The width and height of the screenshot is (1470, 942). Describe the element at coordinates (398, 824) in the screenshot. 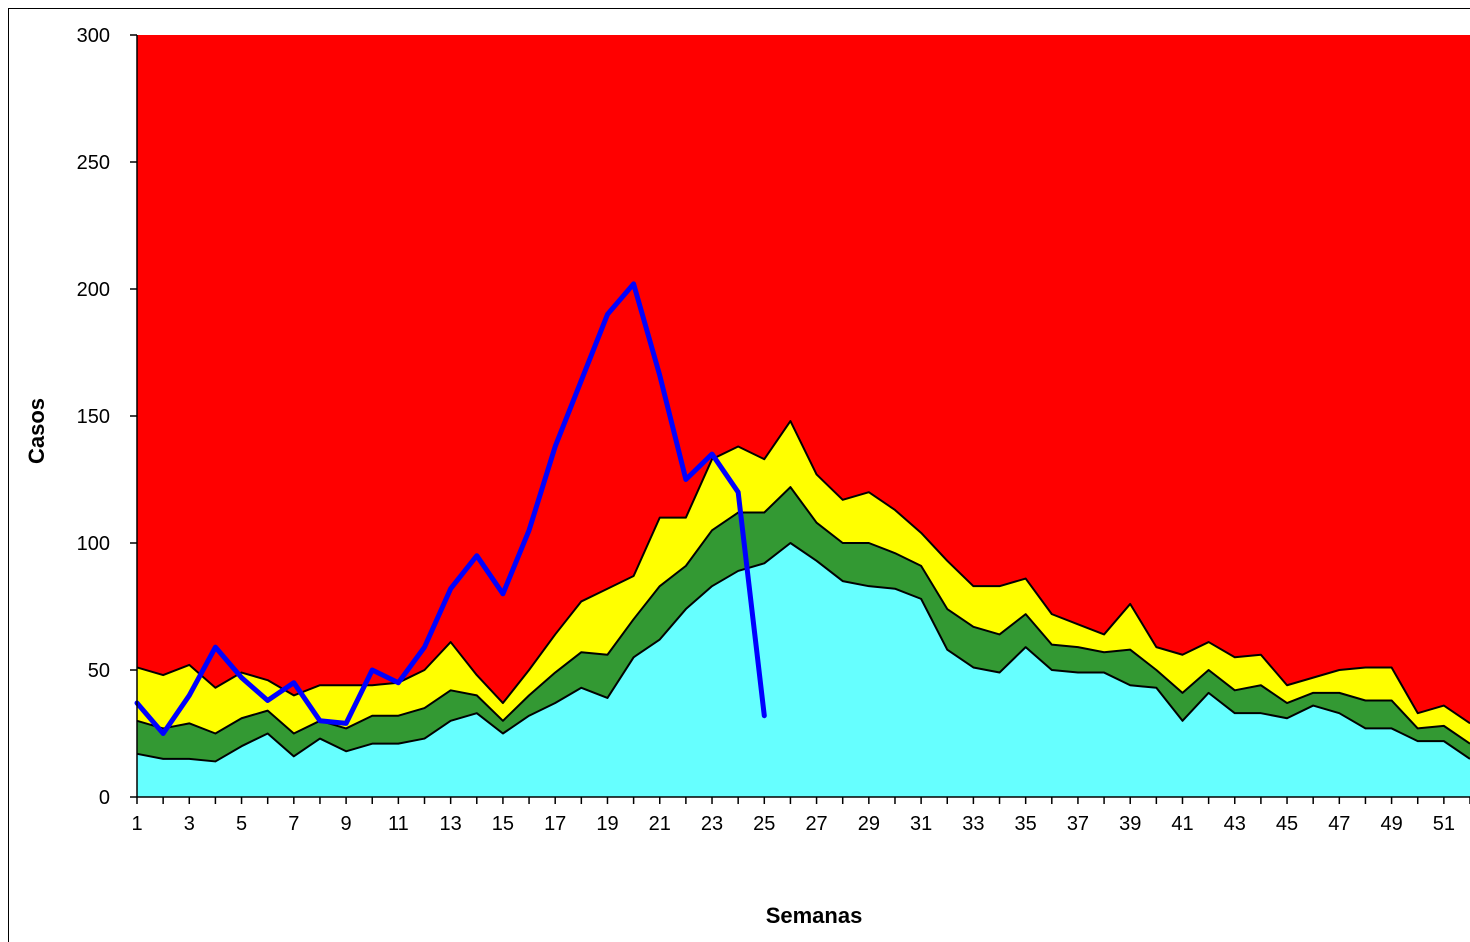

I see `x-tick-label: 11` at that location.